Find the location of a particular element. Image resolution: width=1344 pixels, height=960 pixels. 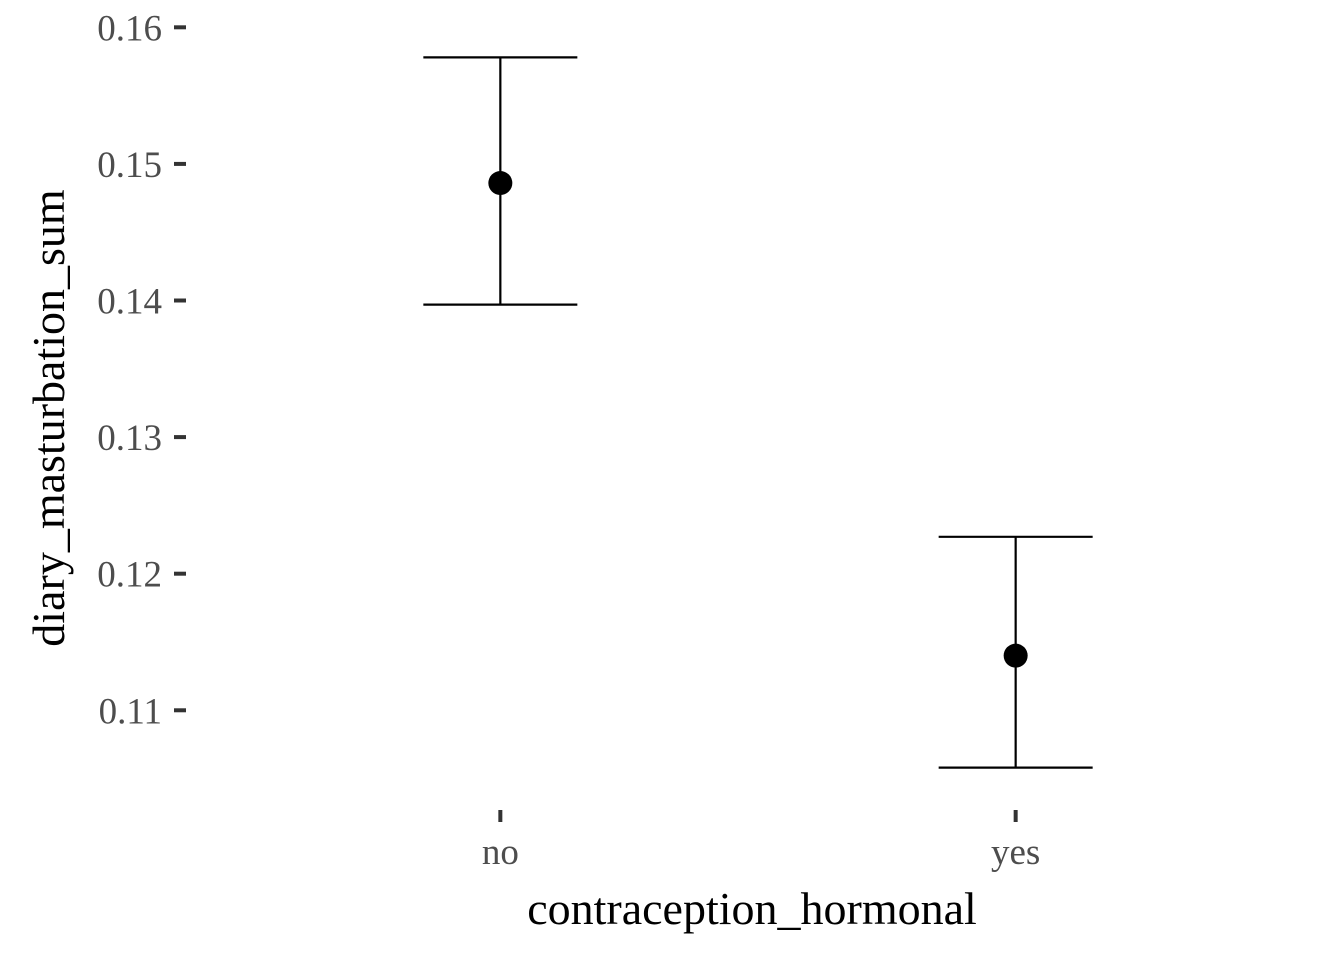

errorbar-no is located at coordinates (500, 181).